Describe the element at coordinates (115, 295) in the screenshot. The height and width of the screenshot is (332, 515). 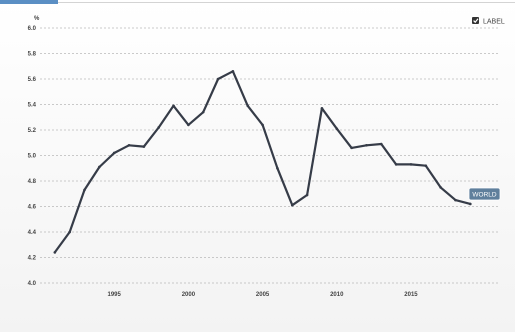
I see `x-tick-label: 1995` at that location.